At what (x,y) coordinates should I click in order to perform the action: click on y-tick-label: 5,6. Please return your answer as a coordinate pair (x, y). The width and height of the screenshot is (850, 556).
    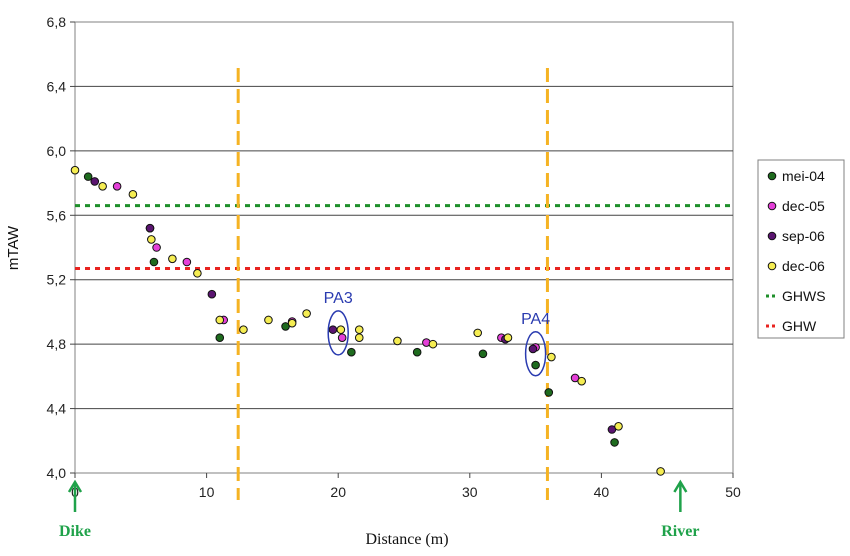
    Looking at the image, I should click on (57, 215).